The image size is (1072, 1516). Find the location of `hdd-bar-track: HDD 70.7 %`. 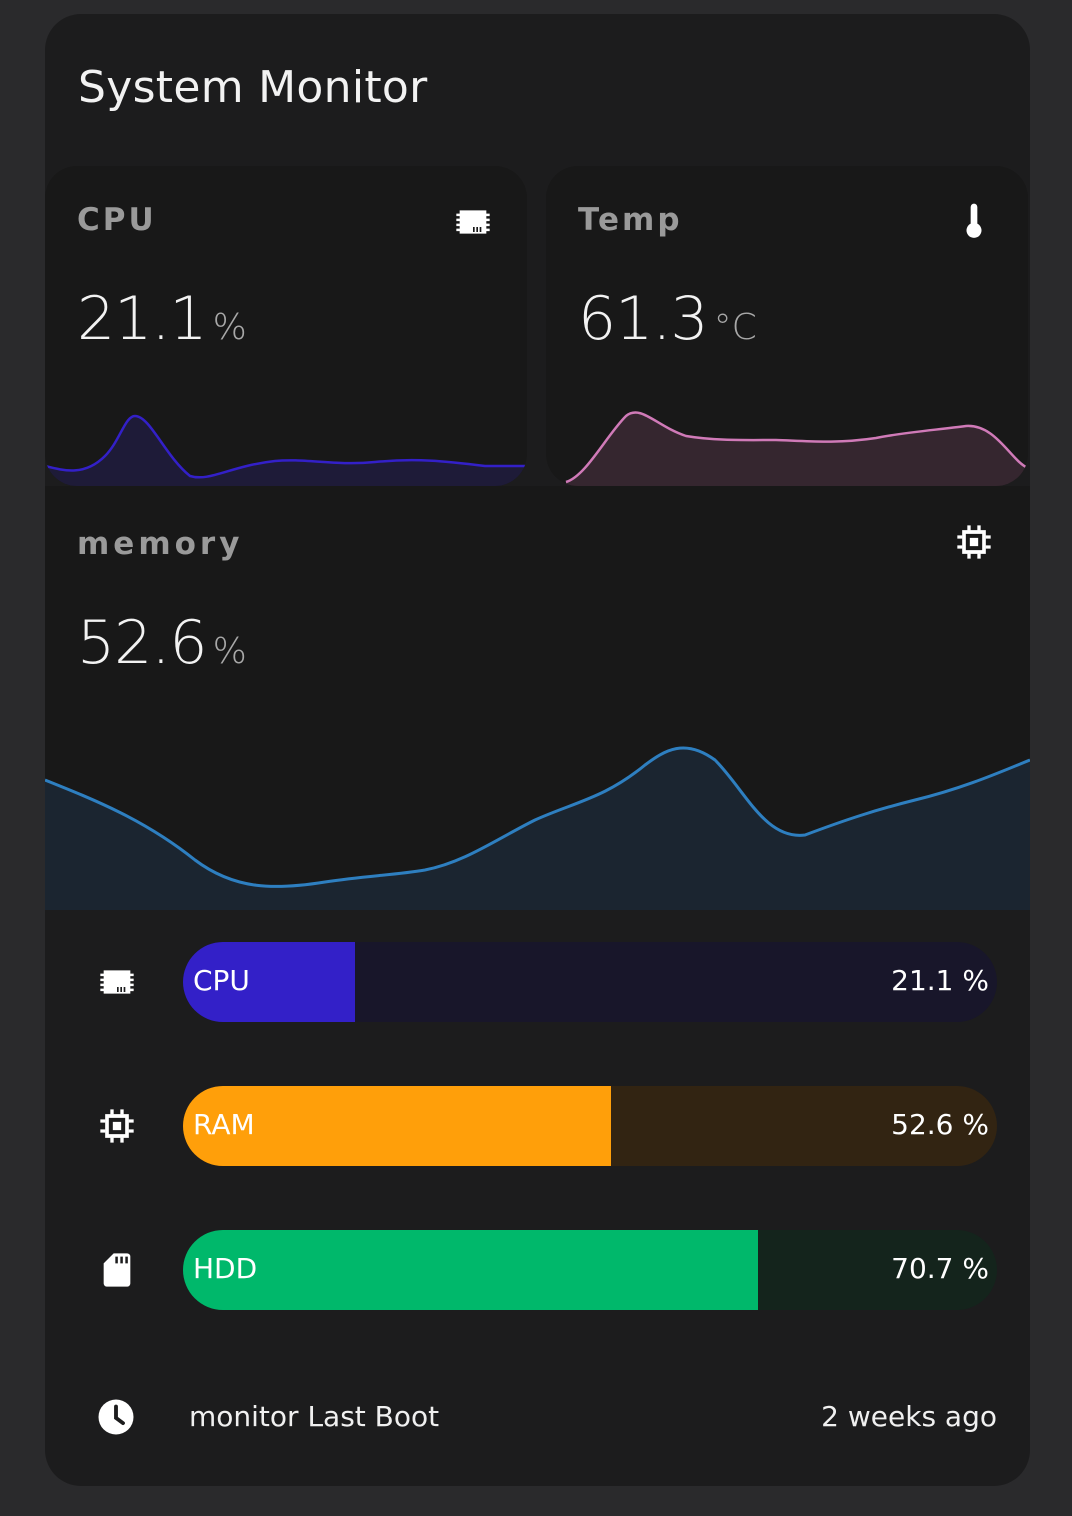

hdd-bar-track: HDD 70.7 % is located at coordinates (590, 1270).